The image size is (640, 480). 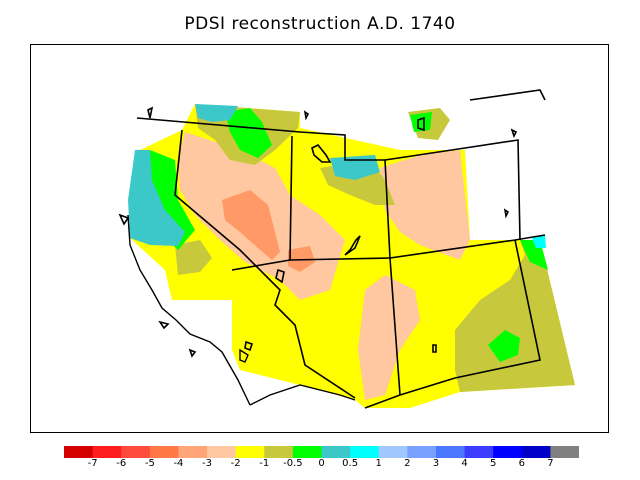 What do you see at coordinates (320, 24) in the screenshot?
I see `chart-title: PDSI reconstruction A.D. 1740` at bounding box center [320, 24].